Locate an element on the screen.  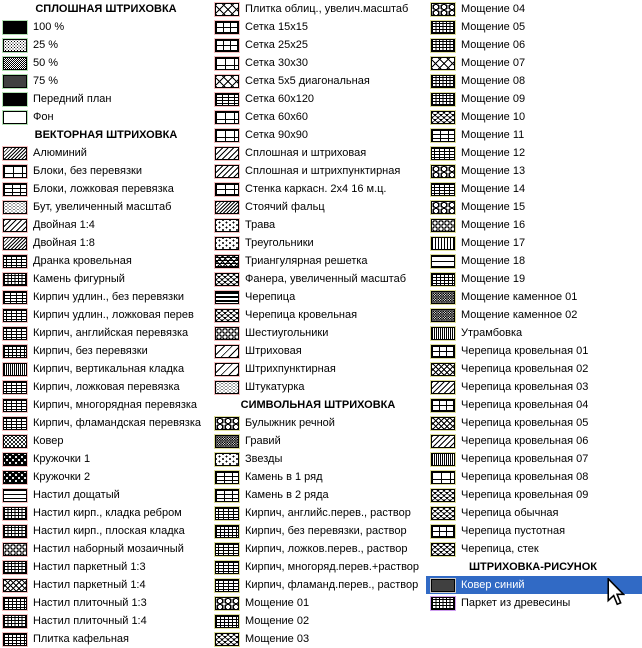
fill-item: Камень в 2 ряда is located at coordinates (318, 495).